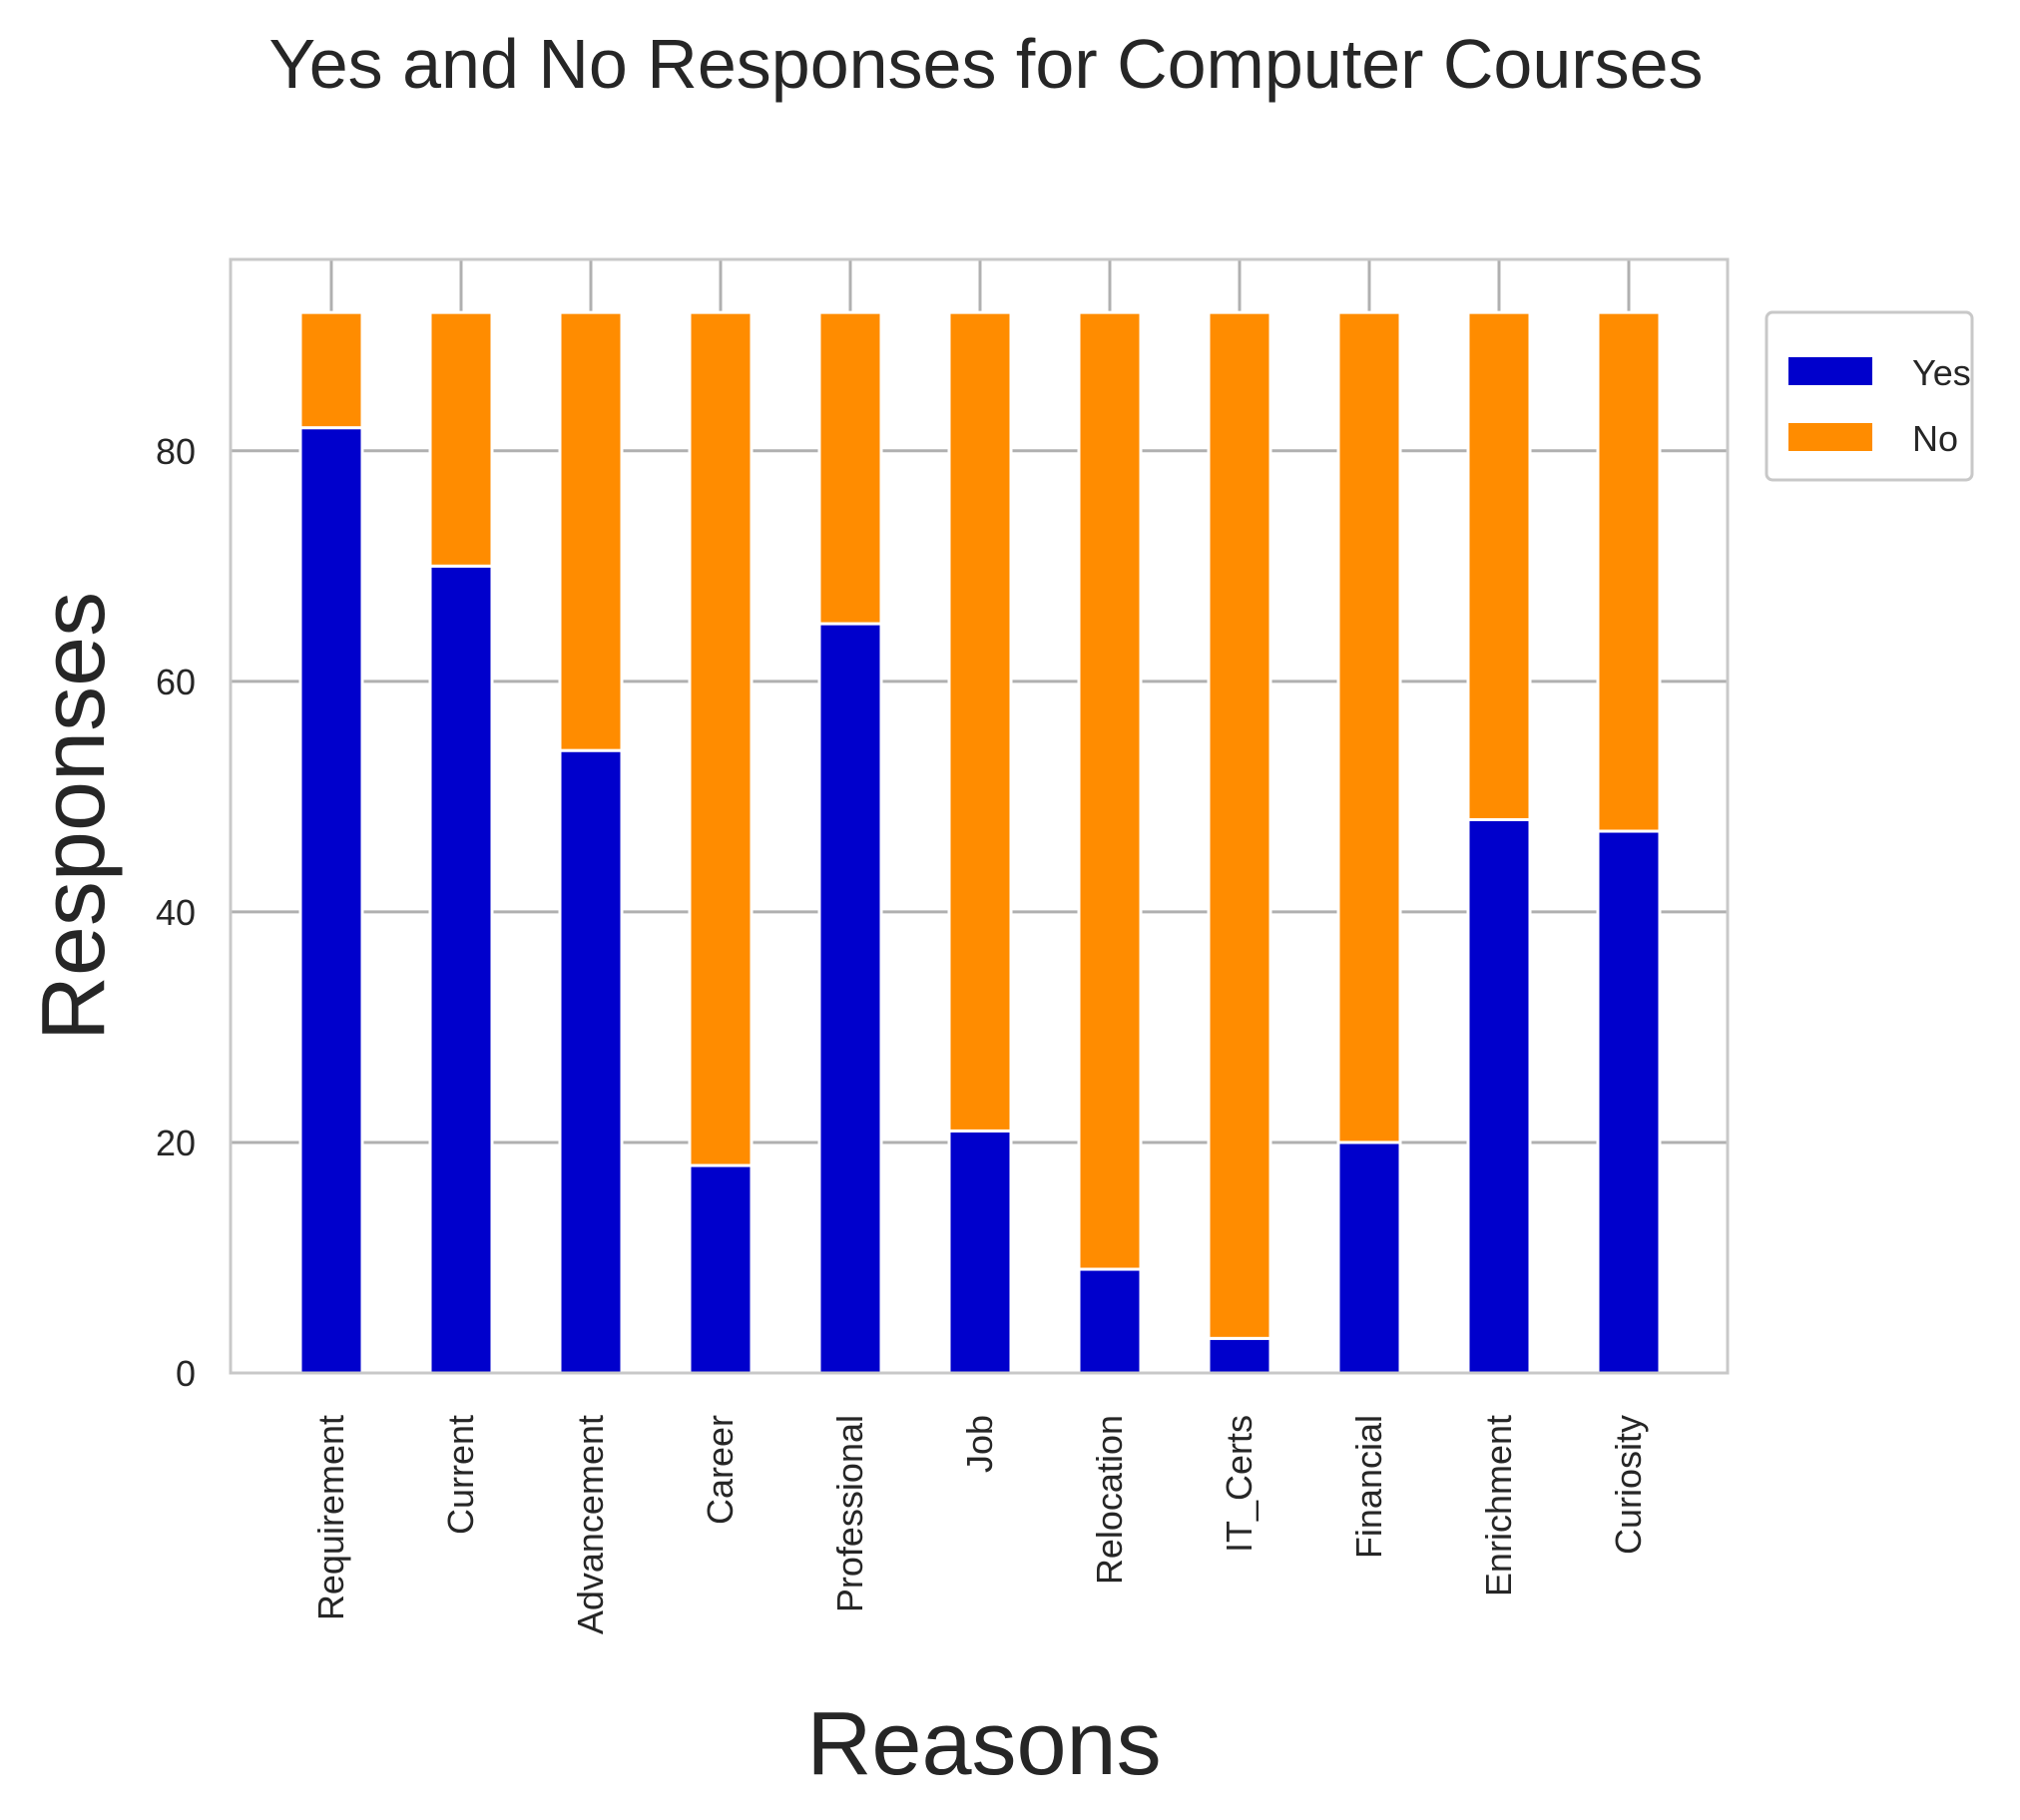 This screenshot has height=1820, width=2020. Describe the element at coordinates (1941, 373) in the screenshot. I see `legend-label-yes: Yes` at that location.